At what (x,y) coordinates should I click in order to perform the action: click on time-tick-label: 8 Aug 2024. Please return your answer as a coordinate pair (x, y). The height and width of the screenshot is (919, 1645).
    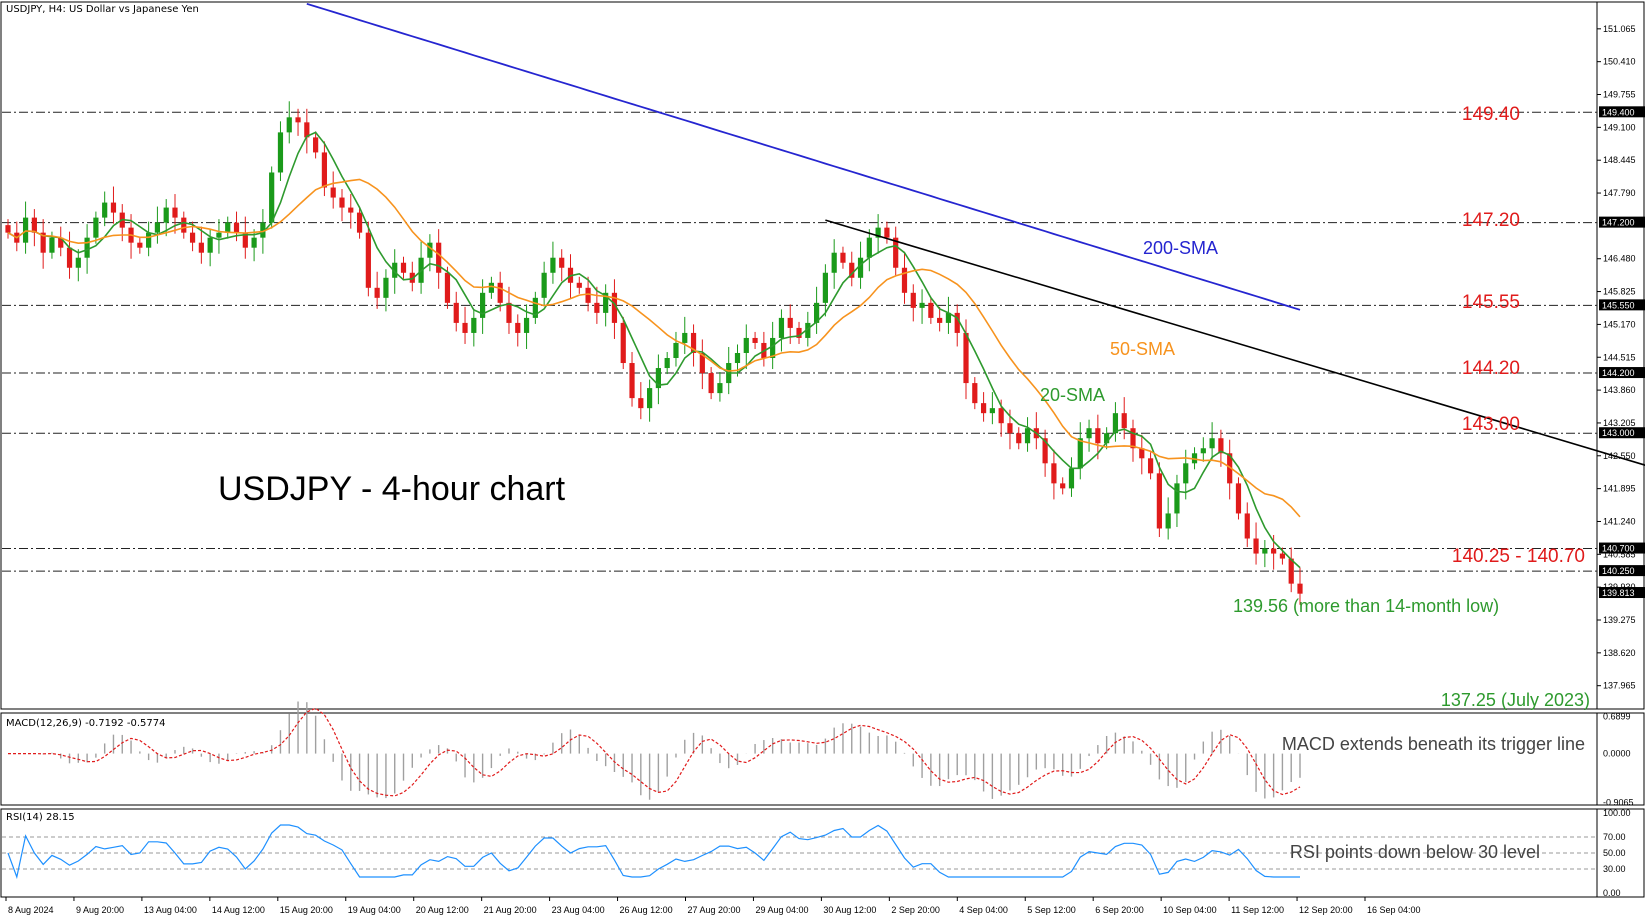
    Looking at the image, I should click on (31, 910).